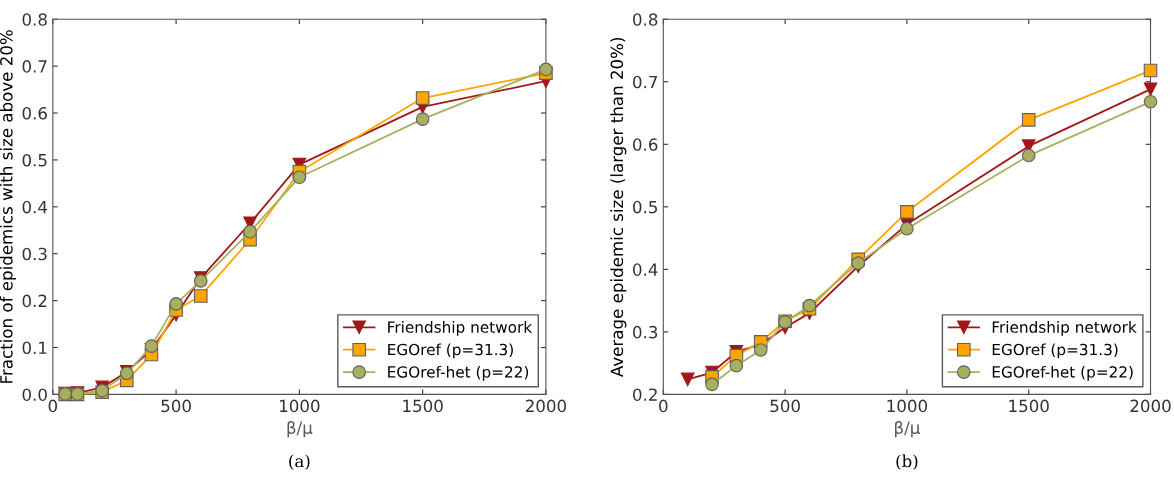  Describe the element at coordinates (34, 394) in the screenshot. I see `y-tick-label: 0.0` at that location.